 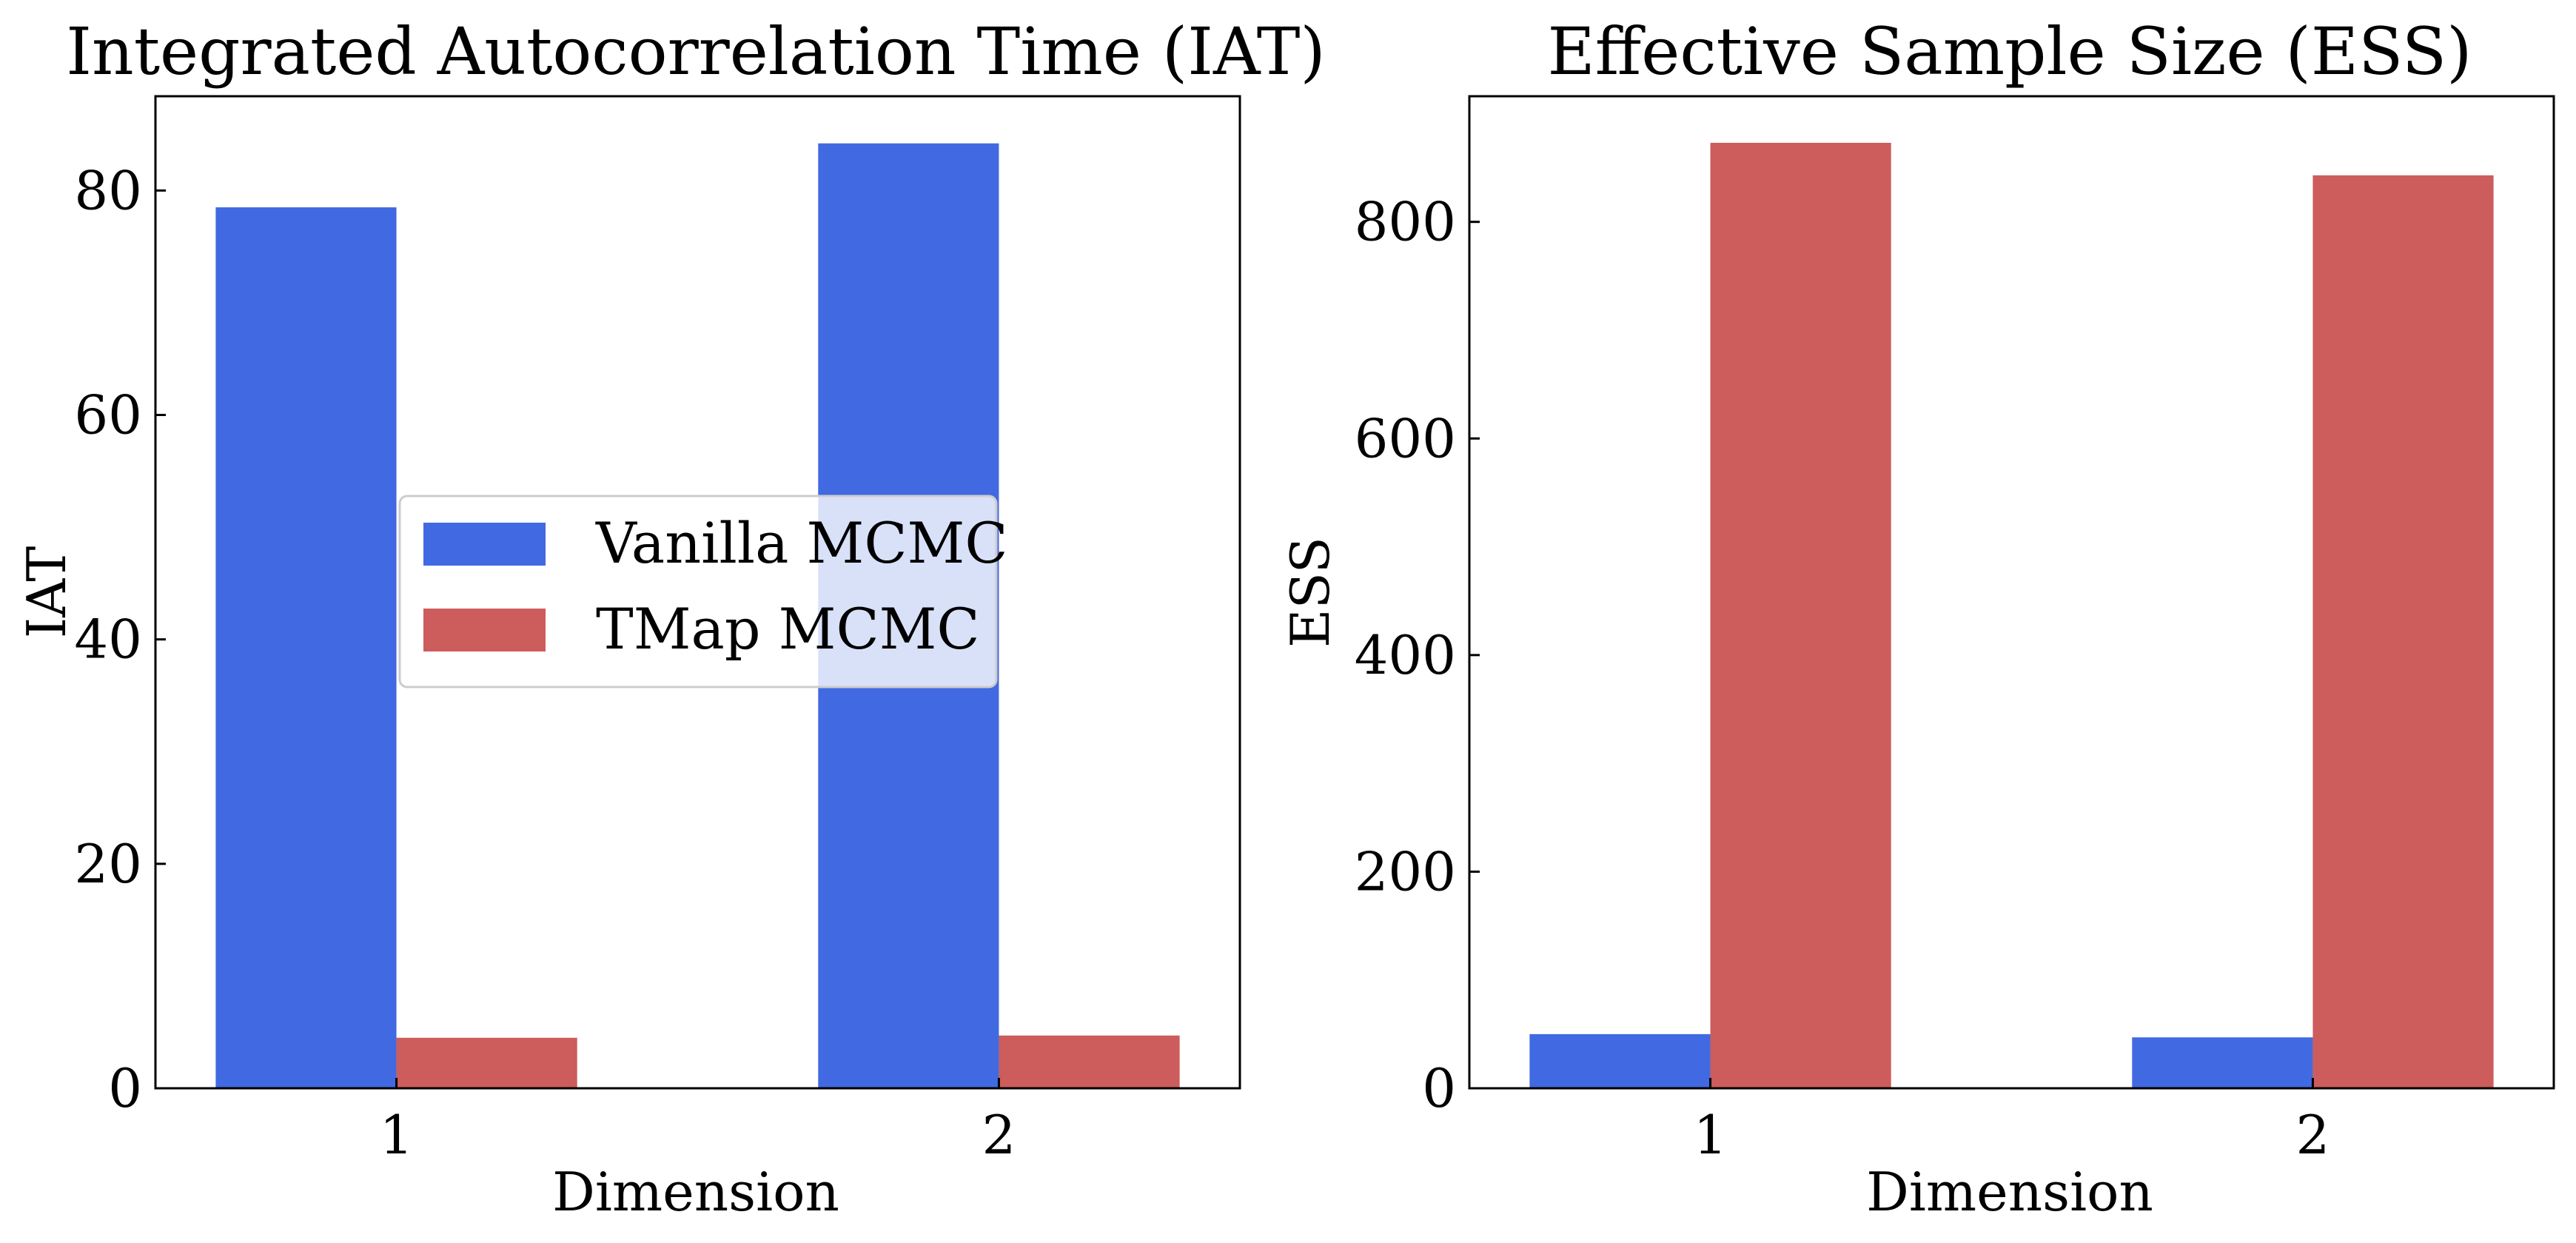 What do you see at coordinates (801, 543) in the screenshot?
I see `legend-label-vanilla-mcmc: Vanilla MCMC` at bounding box center [801, 543].